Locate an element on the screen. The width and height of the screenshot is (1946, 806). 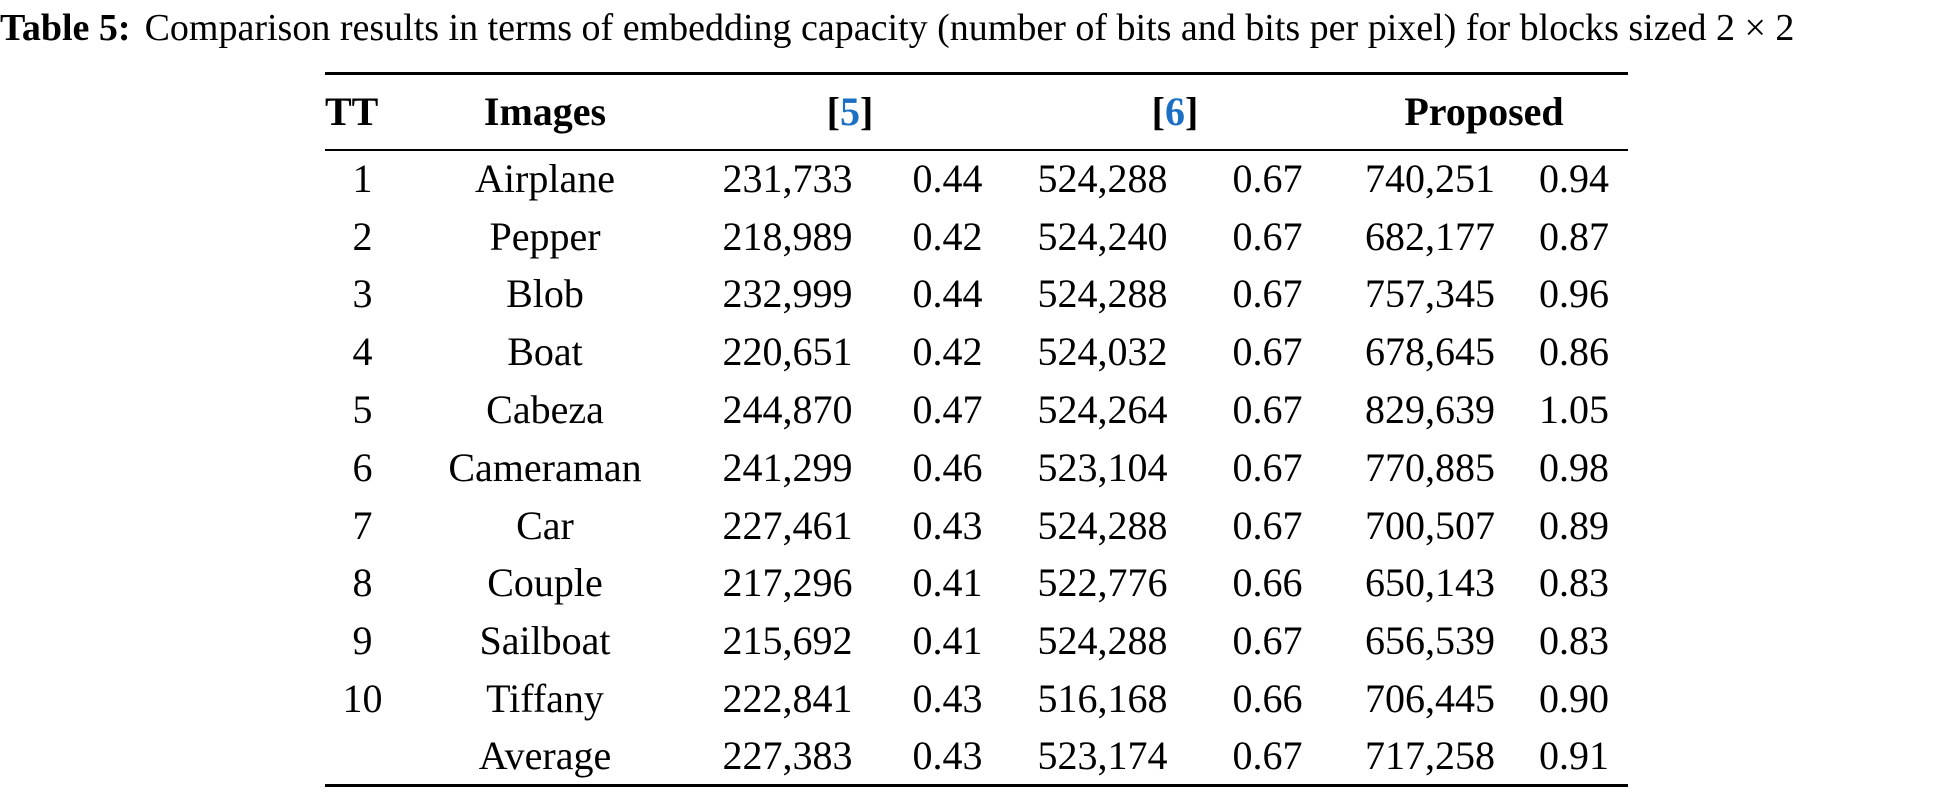
cell-ref5_bits: 244,870 is located at coordinates (787, 410).